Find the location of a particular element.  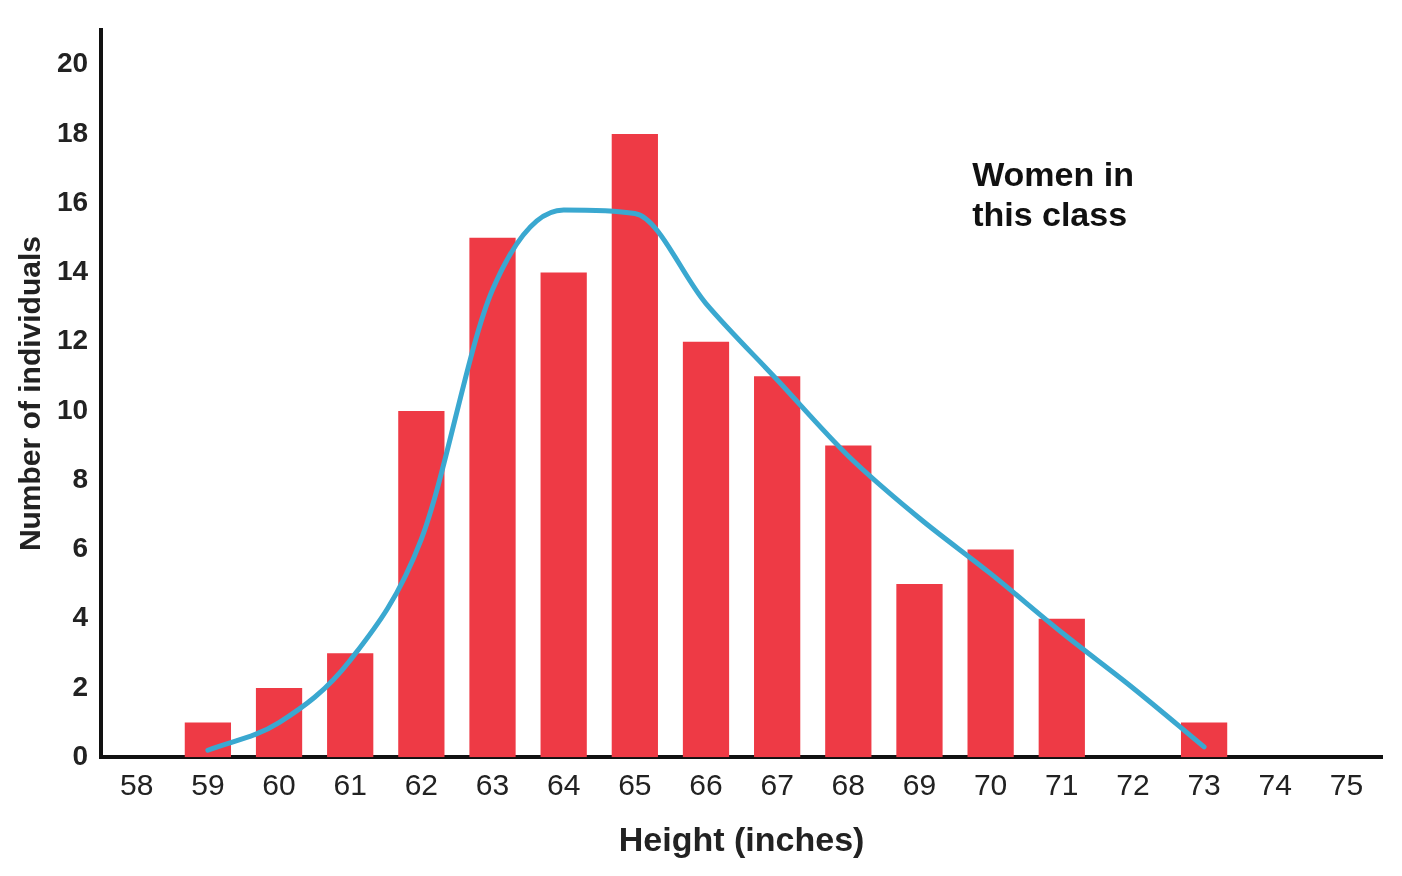

y-tick-label: 20 is located at coordinates (72, 63).